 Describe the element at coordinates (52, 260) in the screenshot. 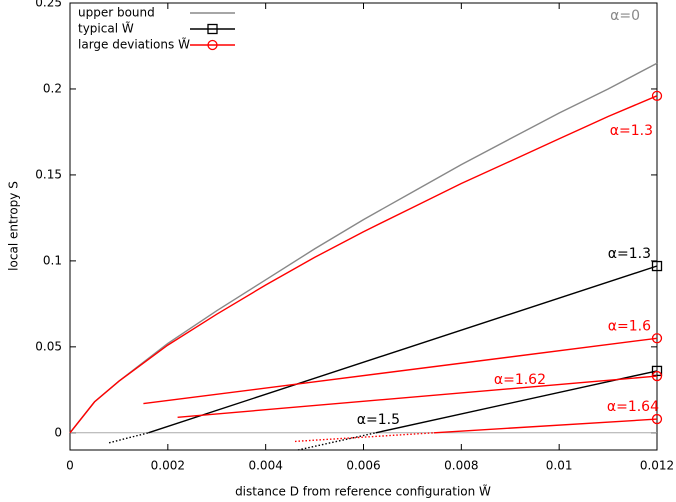

I see `y-tick-label: 0.1` at that location.